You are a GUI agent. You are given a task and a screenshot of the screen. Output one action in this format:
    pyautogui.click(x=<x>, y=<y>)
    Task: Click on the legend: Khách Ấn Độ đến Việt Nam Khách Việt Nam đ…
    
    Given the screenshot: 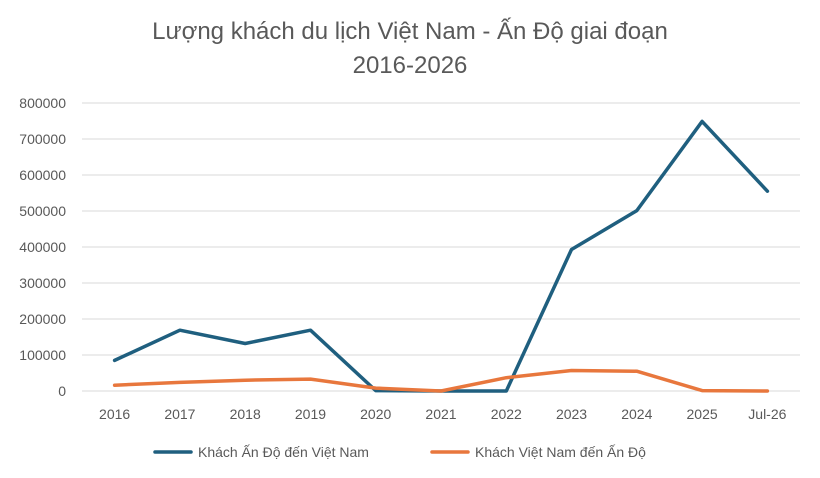 What is the action you would take?
    pyautogui.click(x=399, y=452)
    